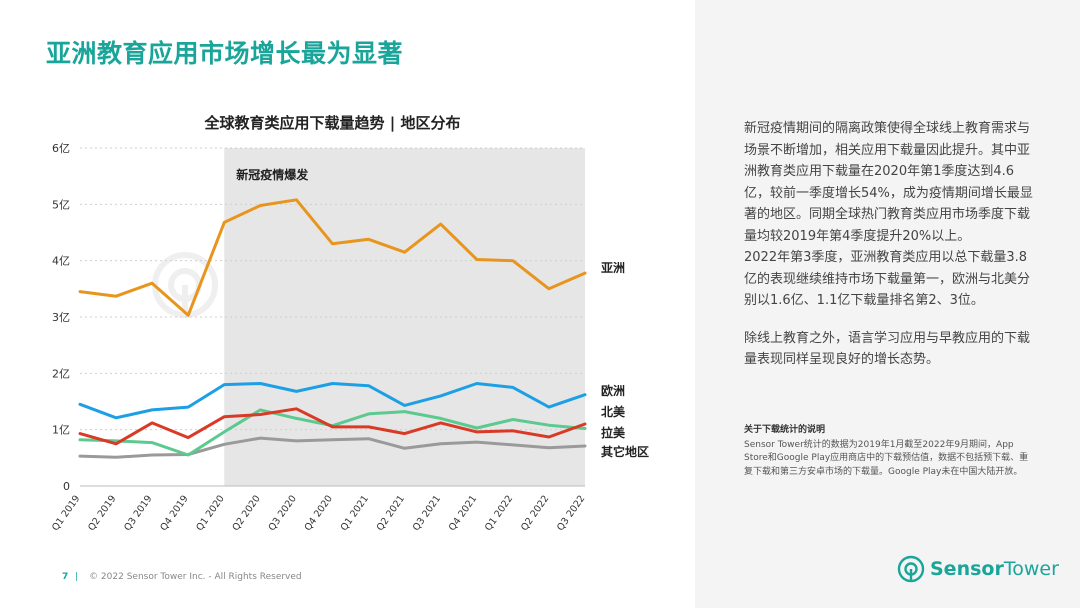  I want to click on series-label-欧洲: 欧洲, so click(613, 390).